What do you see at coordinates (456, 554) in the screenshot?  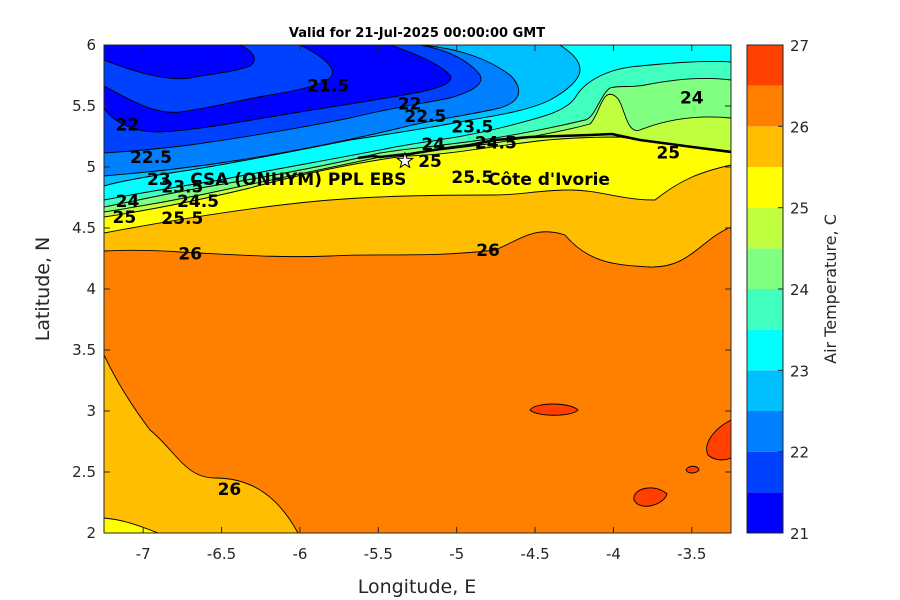 I see `x-tick-label: -5` at bounding box center [456, 554].